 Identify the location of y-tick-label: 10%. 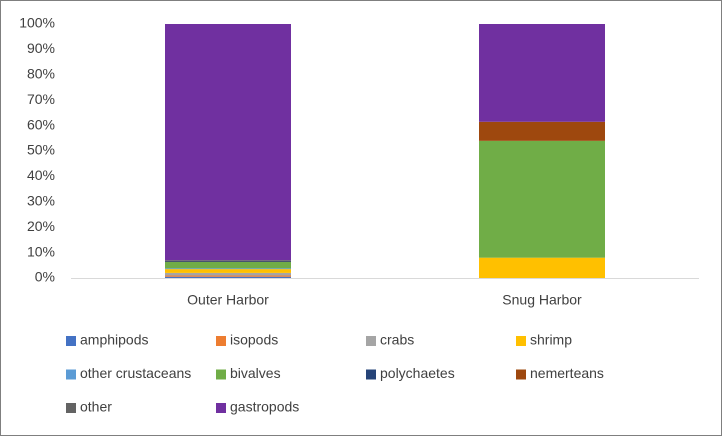
(41, 251).